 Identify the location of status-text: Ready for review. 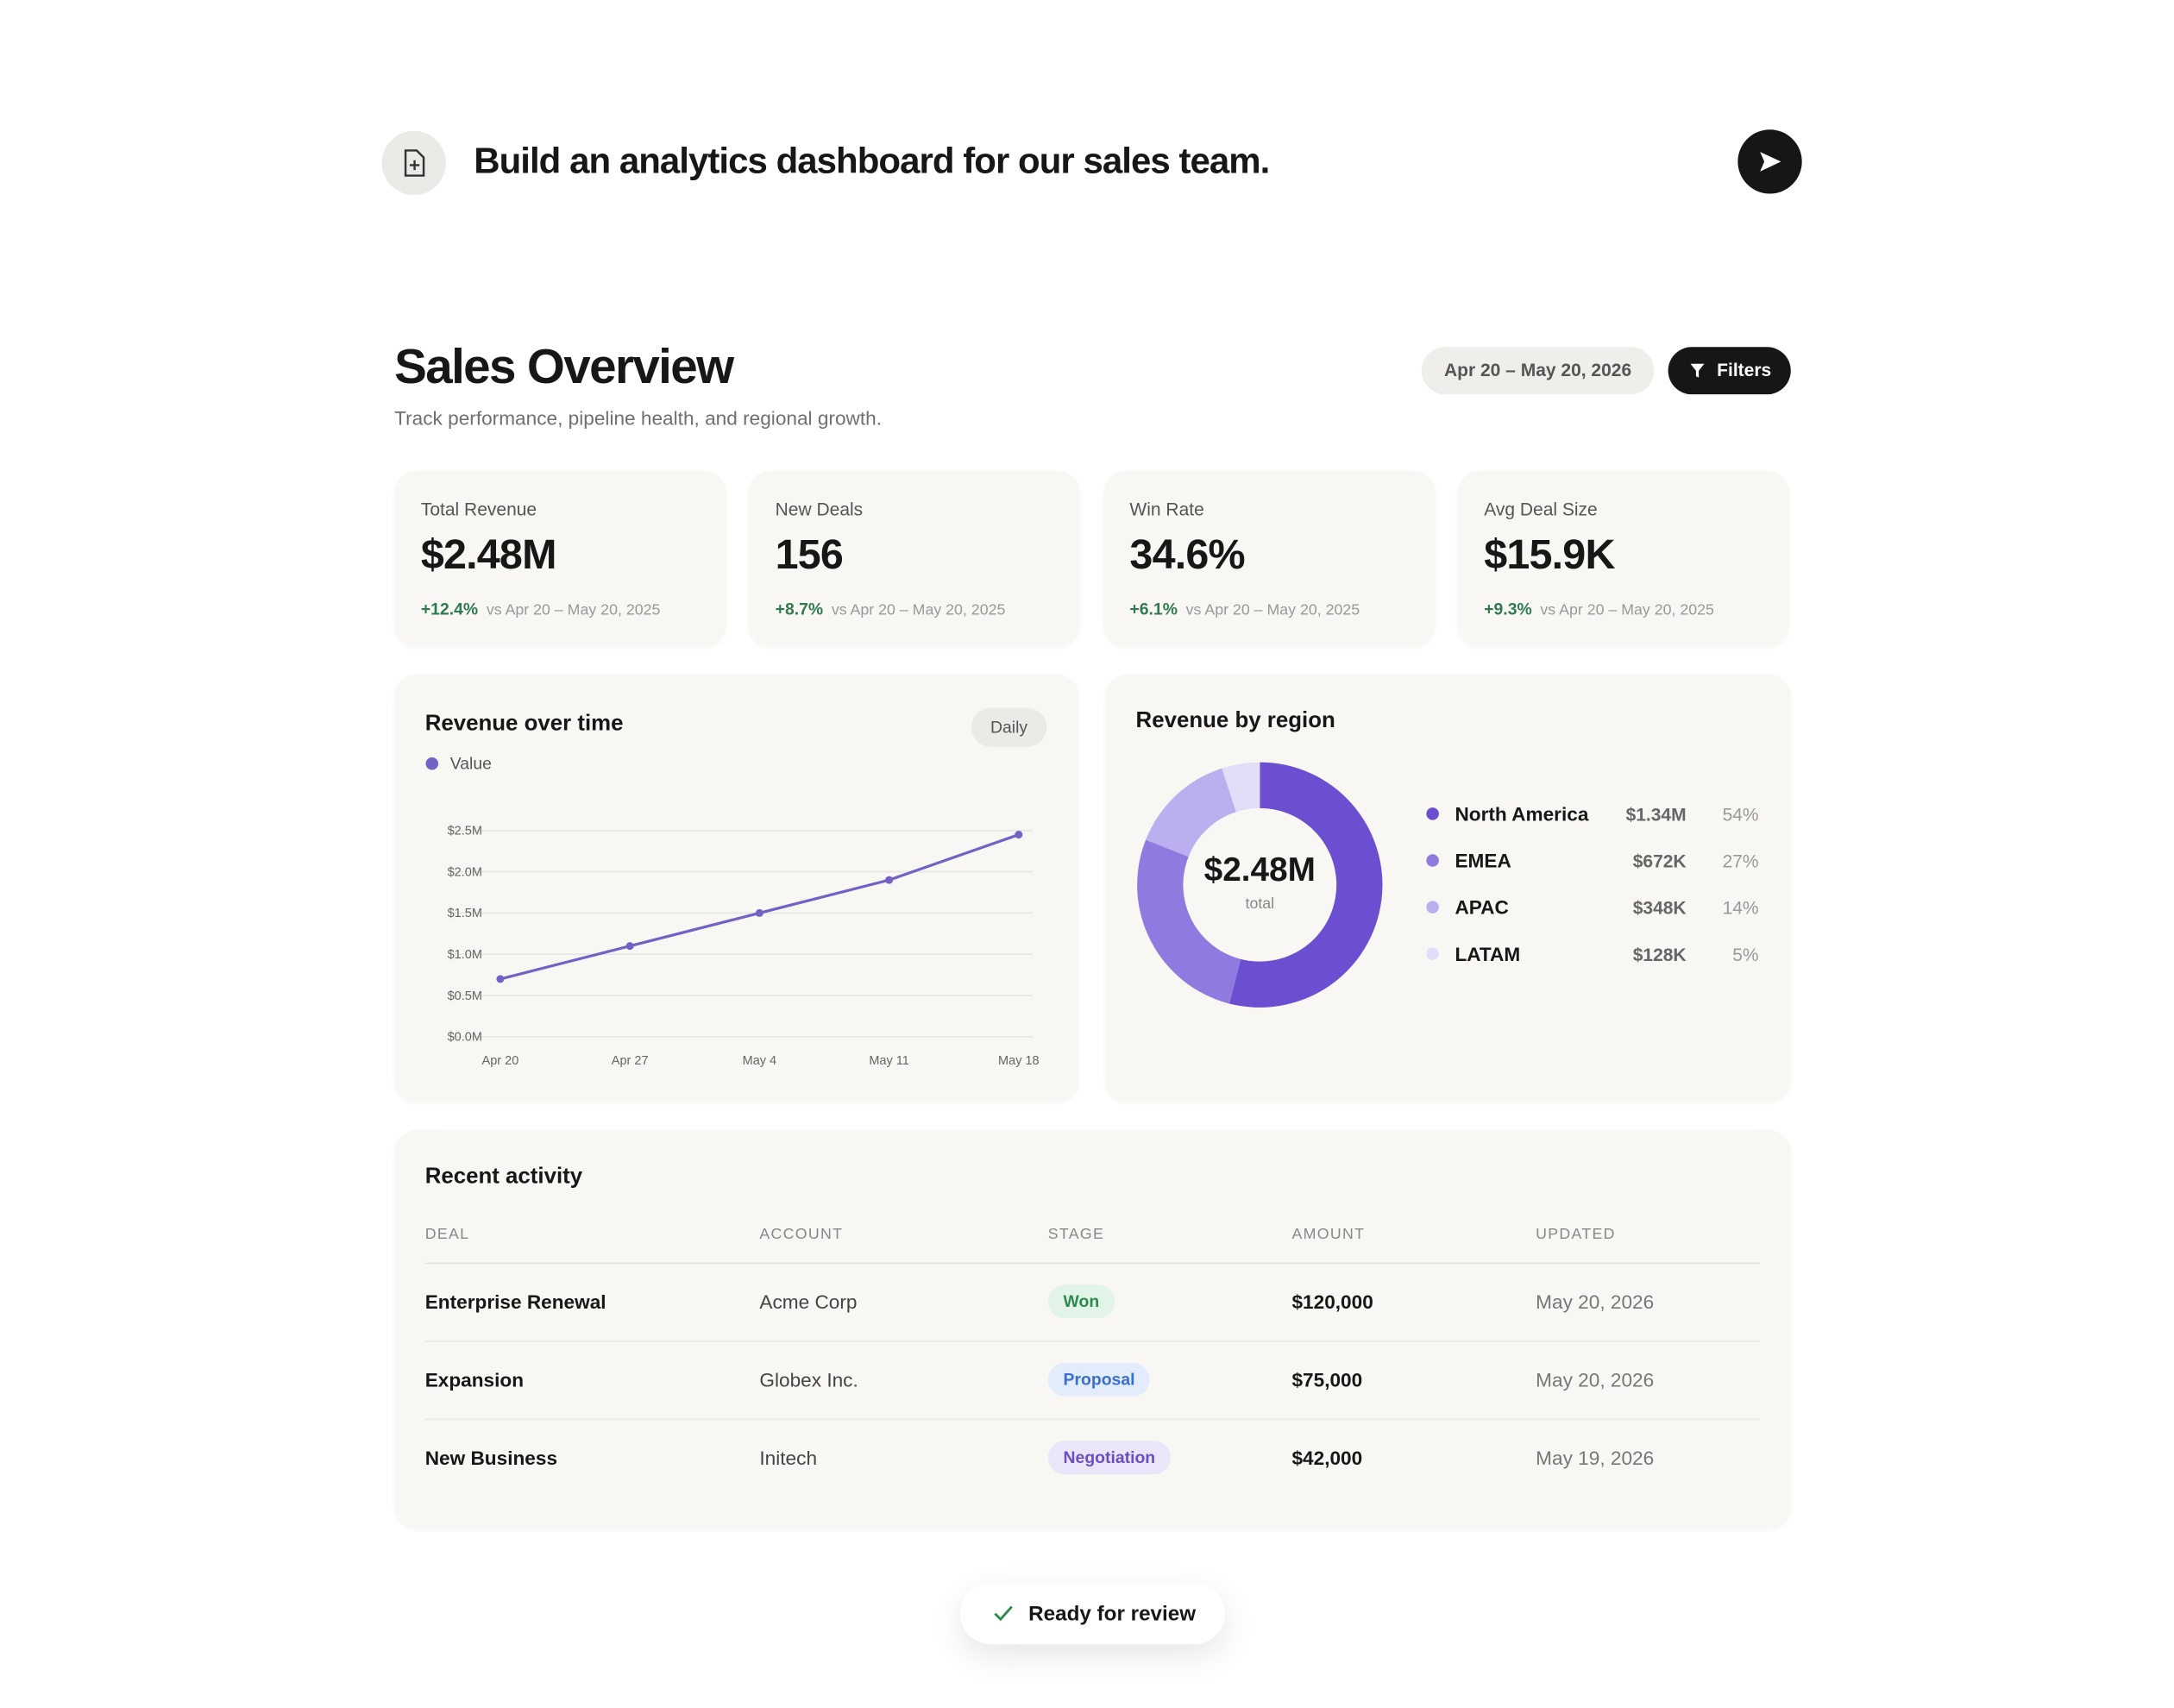
(1112, 1614).